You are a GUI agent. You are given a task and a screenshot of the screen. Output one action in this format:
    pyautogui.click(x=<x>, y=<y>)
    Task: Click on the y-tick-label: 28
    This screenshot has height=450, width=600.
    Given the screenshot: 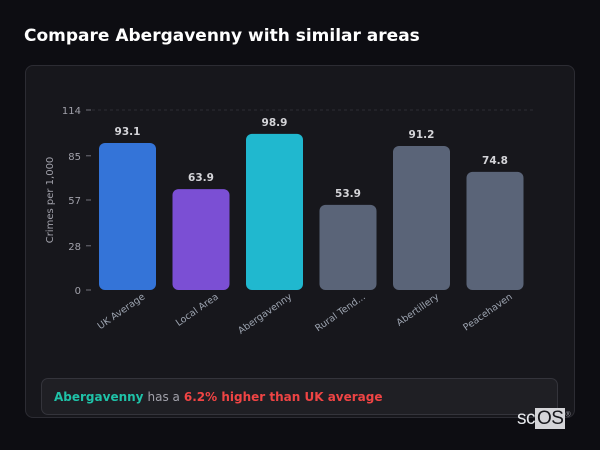 What is the action you would take?
    pyautogui.click(x=74, y=247)
    